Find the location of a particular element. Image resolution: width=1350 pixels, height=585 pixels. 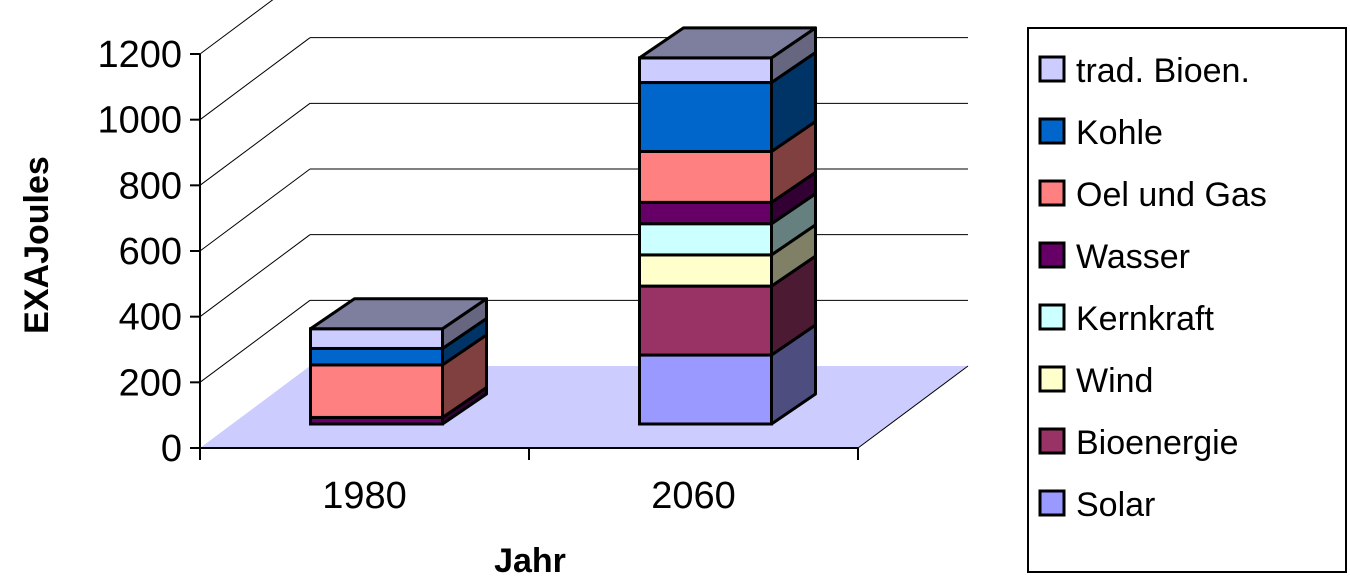

legend-item: Kohle is located at coordinates (1100, 133).